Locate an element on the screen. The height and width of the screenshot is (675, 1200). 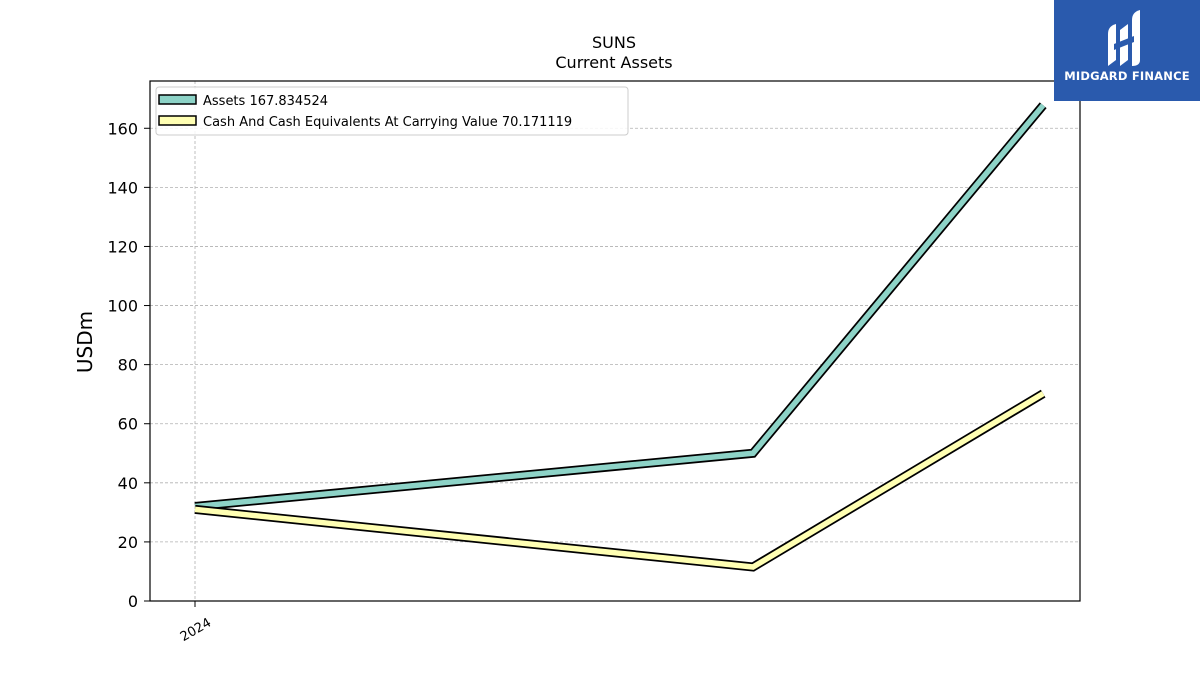
y-tick-label: 40 is located at coordinates (128, 483).